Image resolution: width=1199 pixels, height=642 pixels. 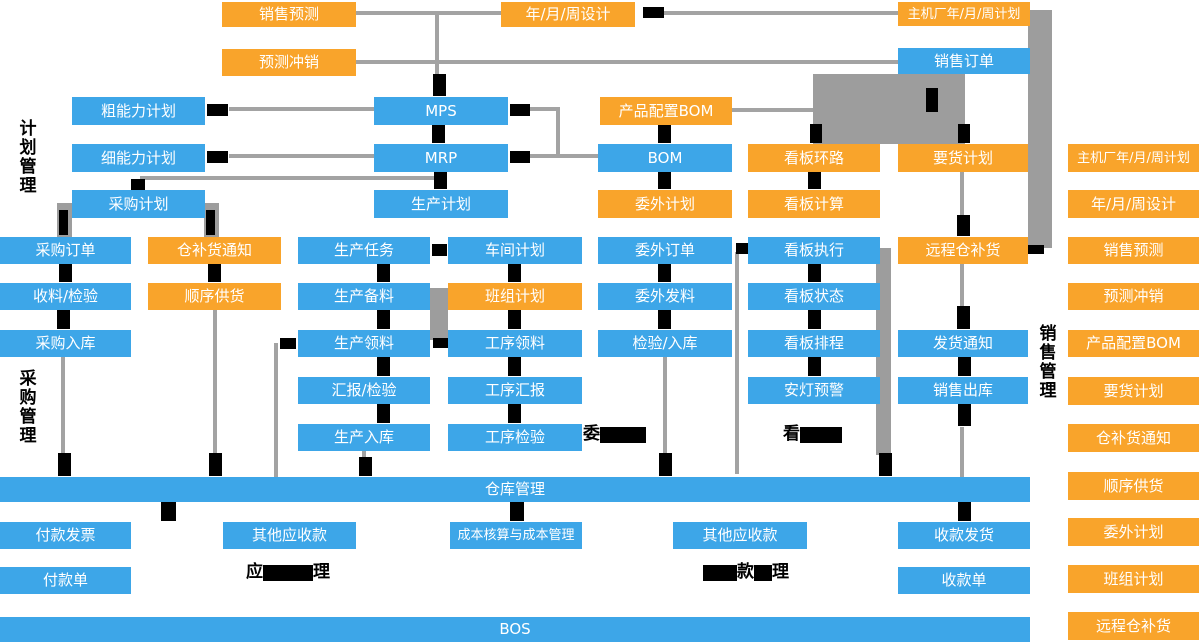 I want to click on node-process-inspection: 工序检验, so click(x=515, y=437).